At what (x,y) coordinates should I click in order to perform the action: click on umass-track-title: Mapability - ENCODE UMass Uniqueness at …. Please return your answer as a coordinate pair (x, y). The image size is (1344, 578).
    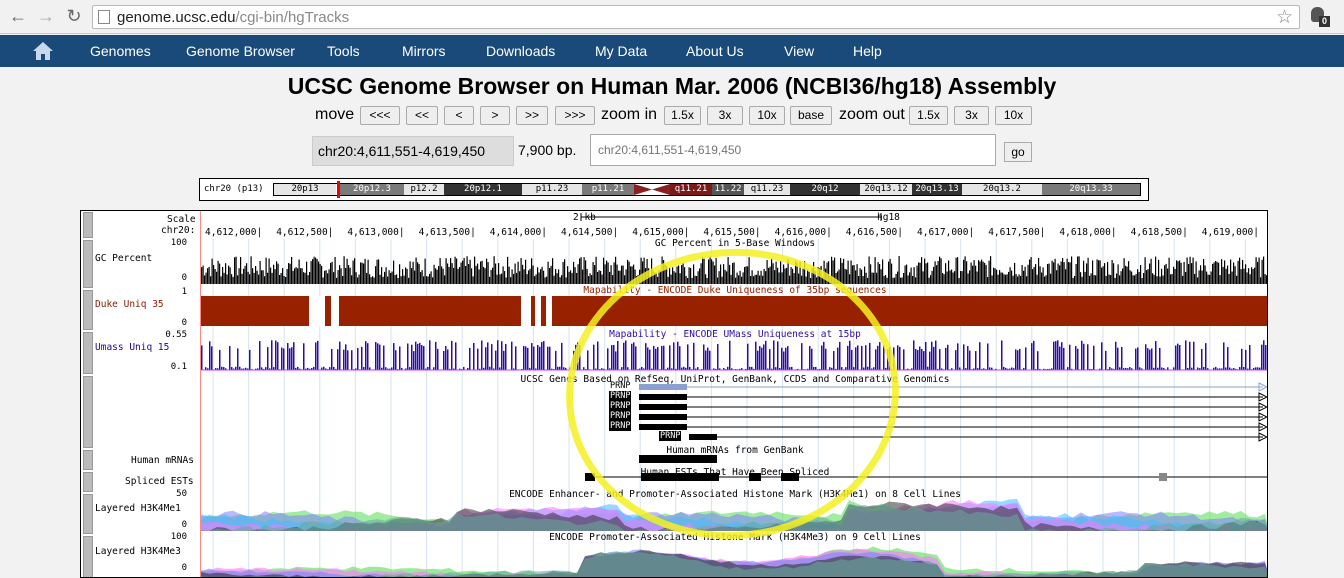
    Looking at the image, I should click on (735, 334).